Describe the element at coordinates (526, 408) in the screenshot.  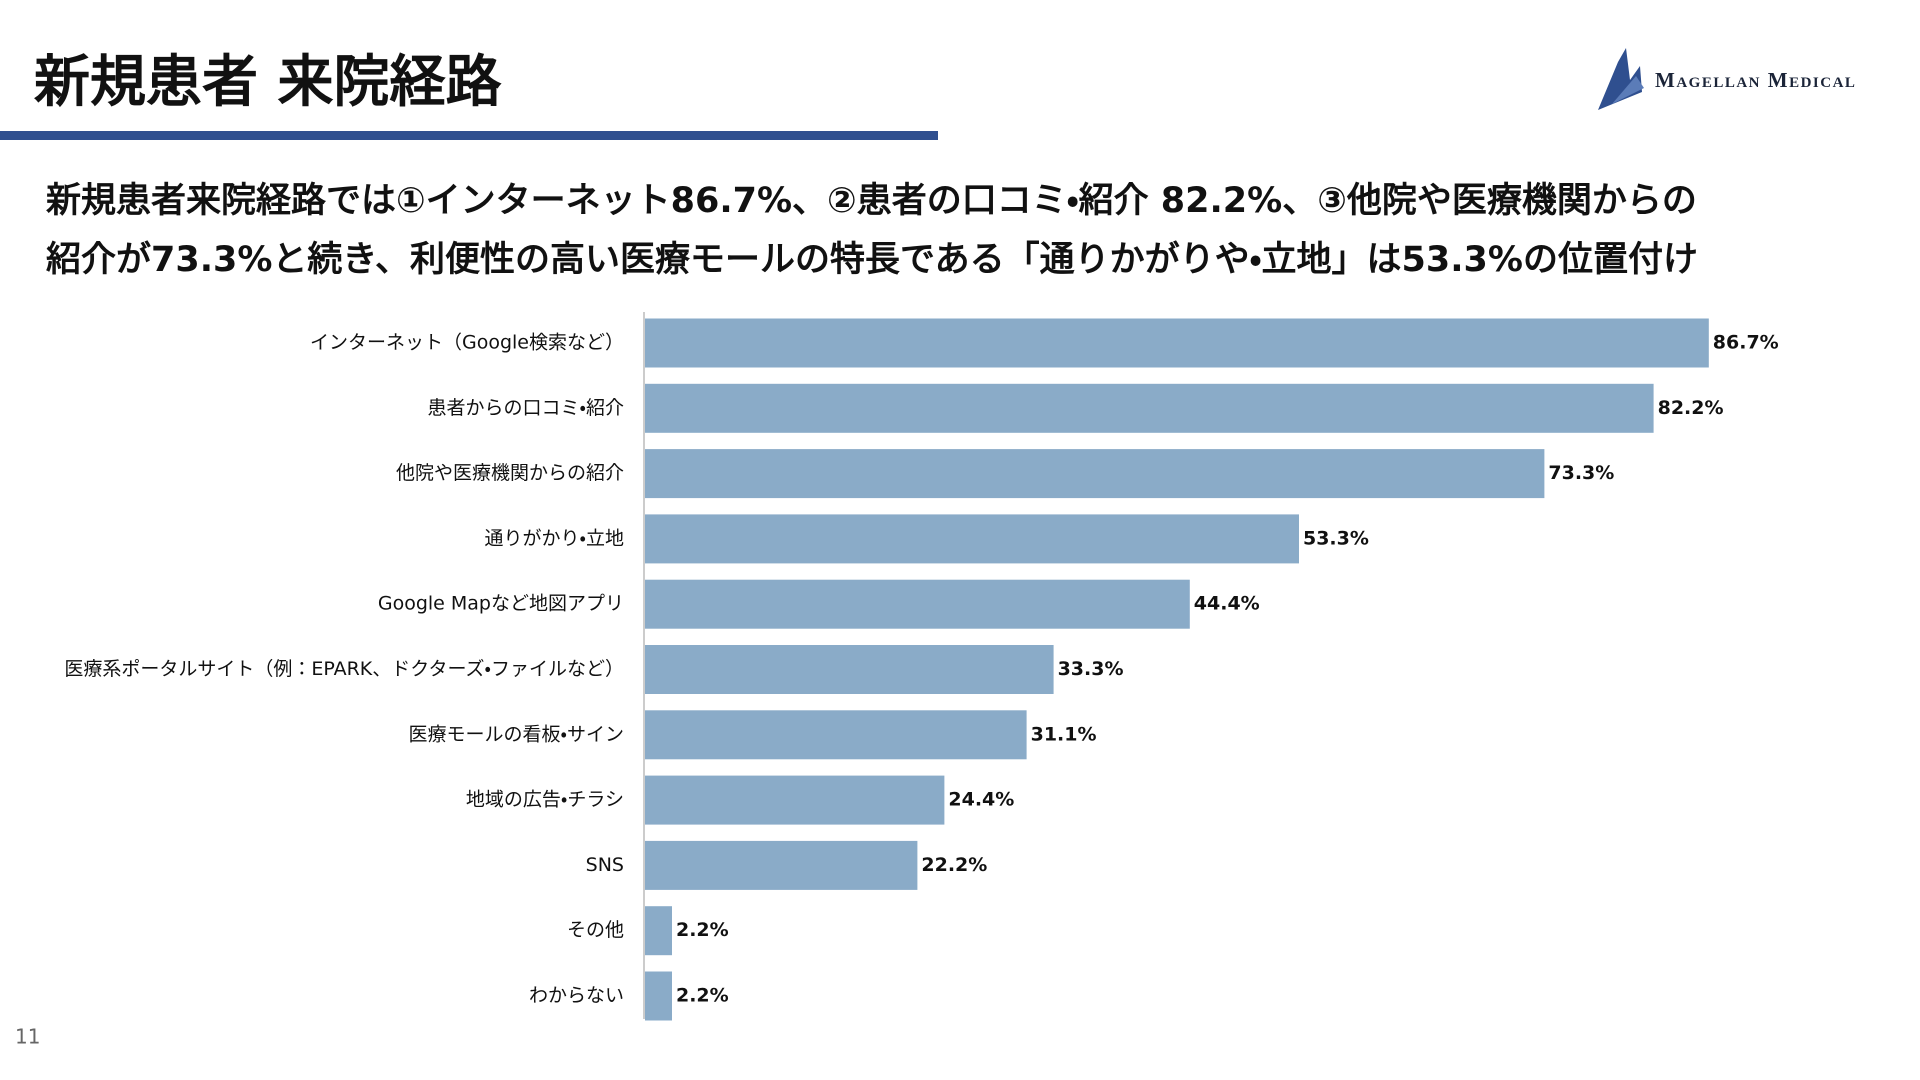
I see `category-label: 患者からの口コミ・紹介` at that location.